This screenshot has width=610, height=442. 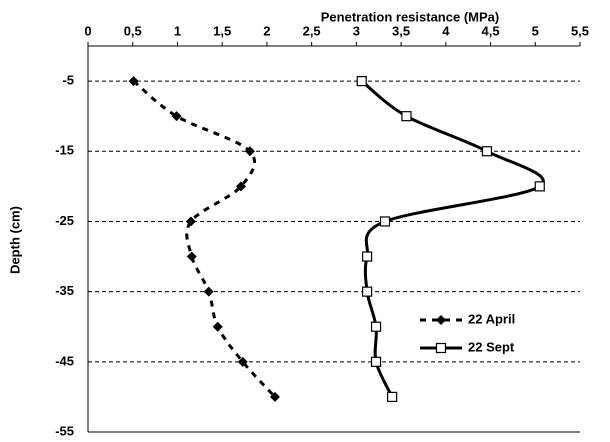 I want to click on x-tick-label: 4,5, so click(x=491, y=30).